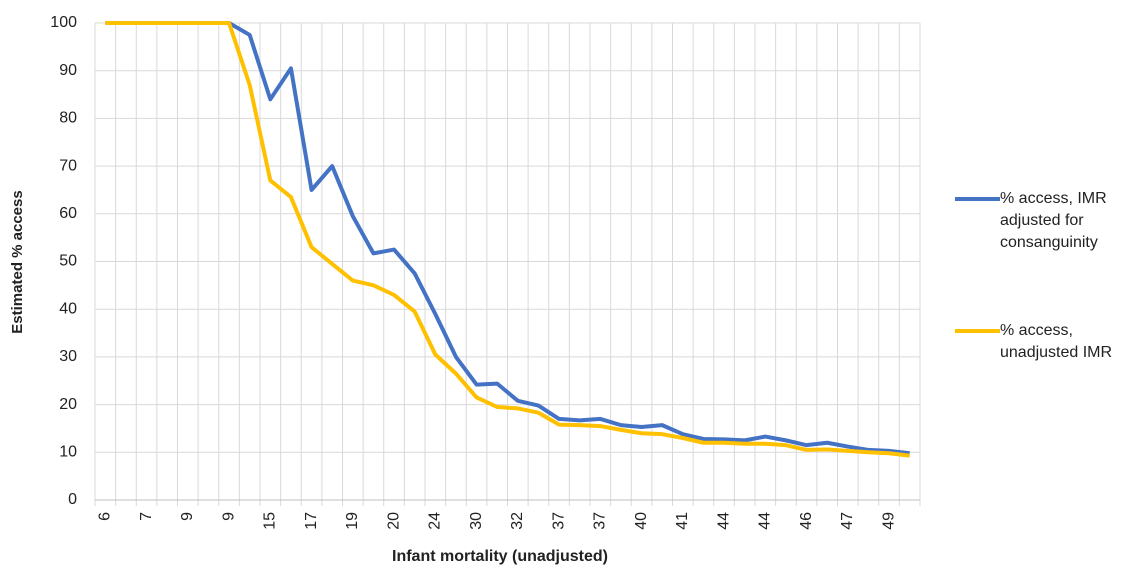 The width and height of the screenshot is (1148, 568). I want to click on y-tick-label: 20, so click(68, 404).